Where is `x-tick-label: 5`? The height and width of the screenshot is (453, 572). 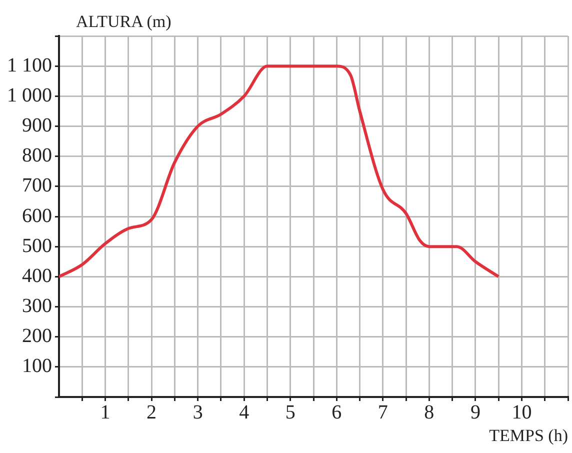 x-tick-label: 5 is located at coordinates (290, 412).